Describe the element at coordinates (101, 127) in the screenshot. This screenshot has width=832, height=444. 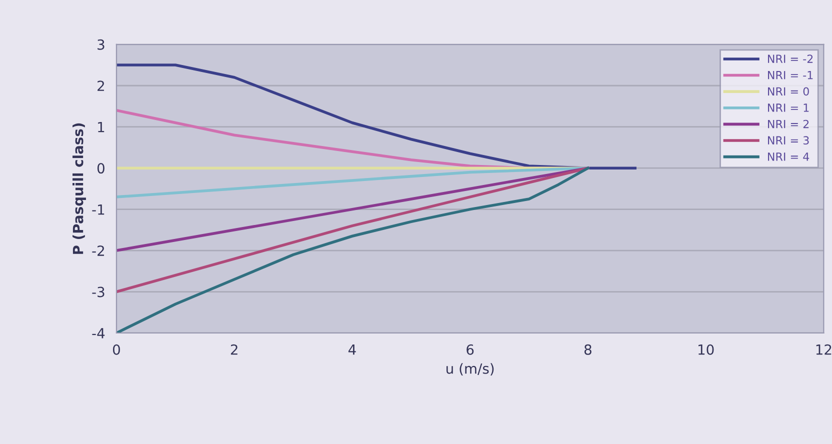
I see `y-tick-label: 1` at that location.